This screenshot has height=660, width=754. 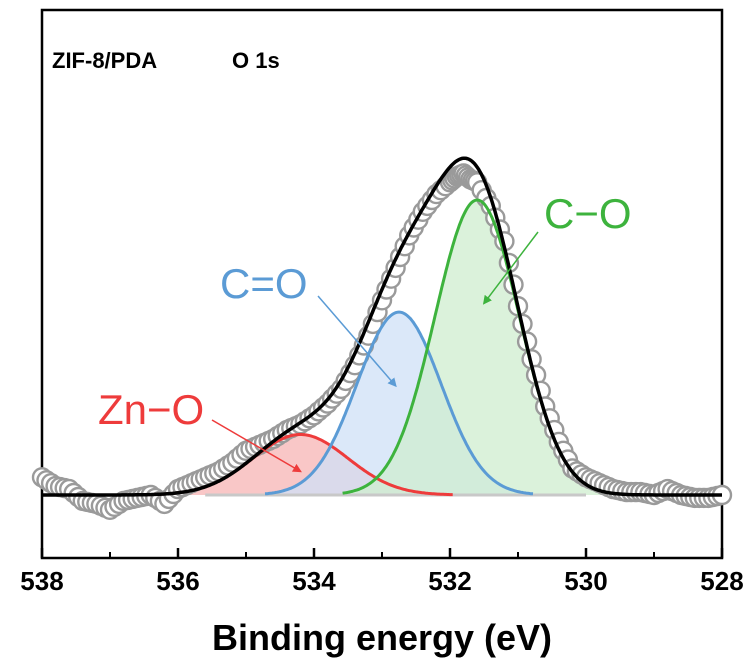 I want to click on x-axis-ticks: 538 536 534 532 530 528, so click(x=382, y=572).